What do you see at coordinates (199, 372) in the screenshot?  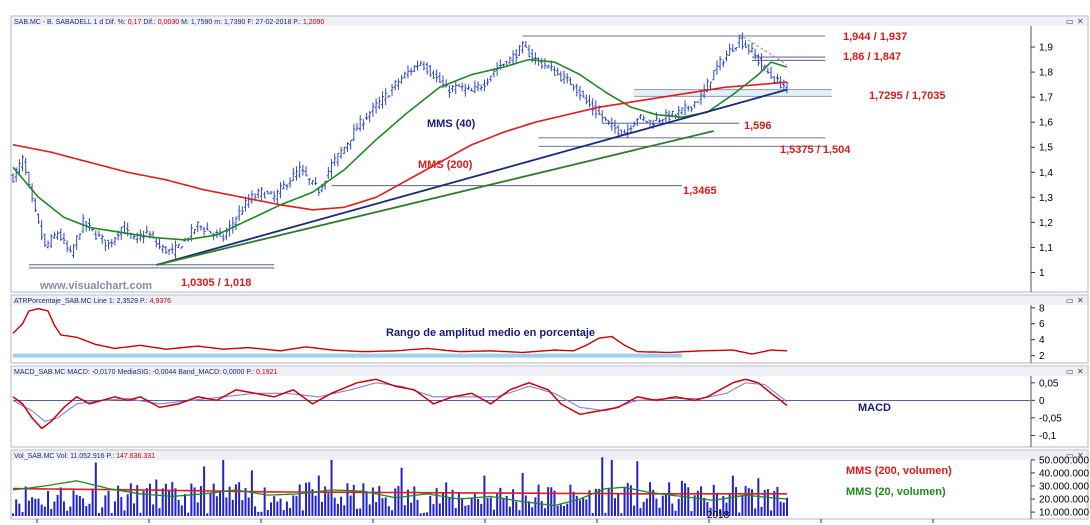 I see `macd-header-part: Band_MACD:` at bounding box center [199, 372].